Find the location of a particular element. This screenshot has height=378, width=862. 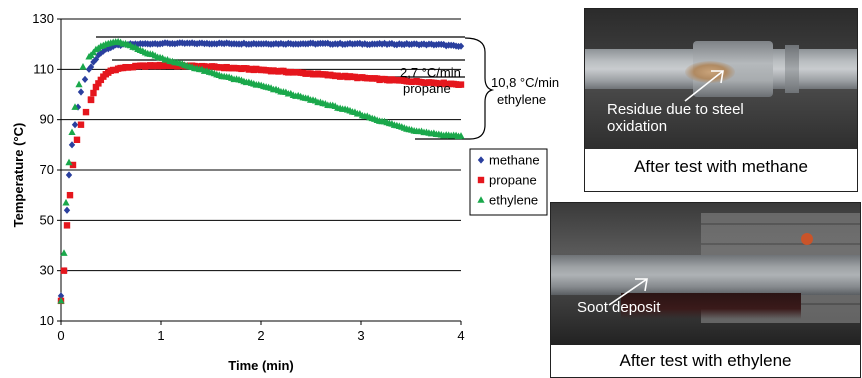

x-tick-label: 0 is located at coordinates (60, 335).